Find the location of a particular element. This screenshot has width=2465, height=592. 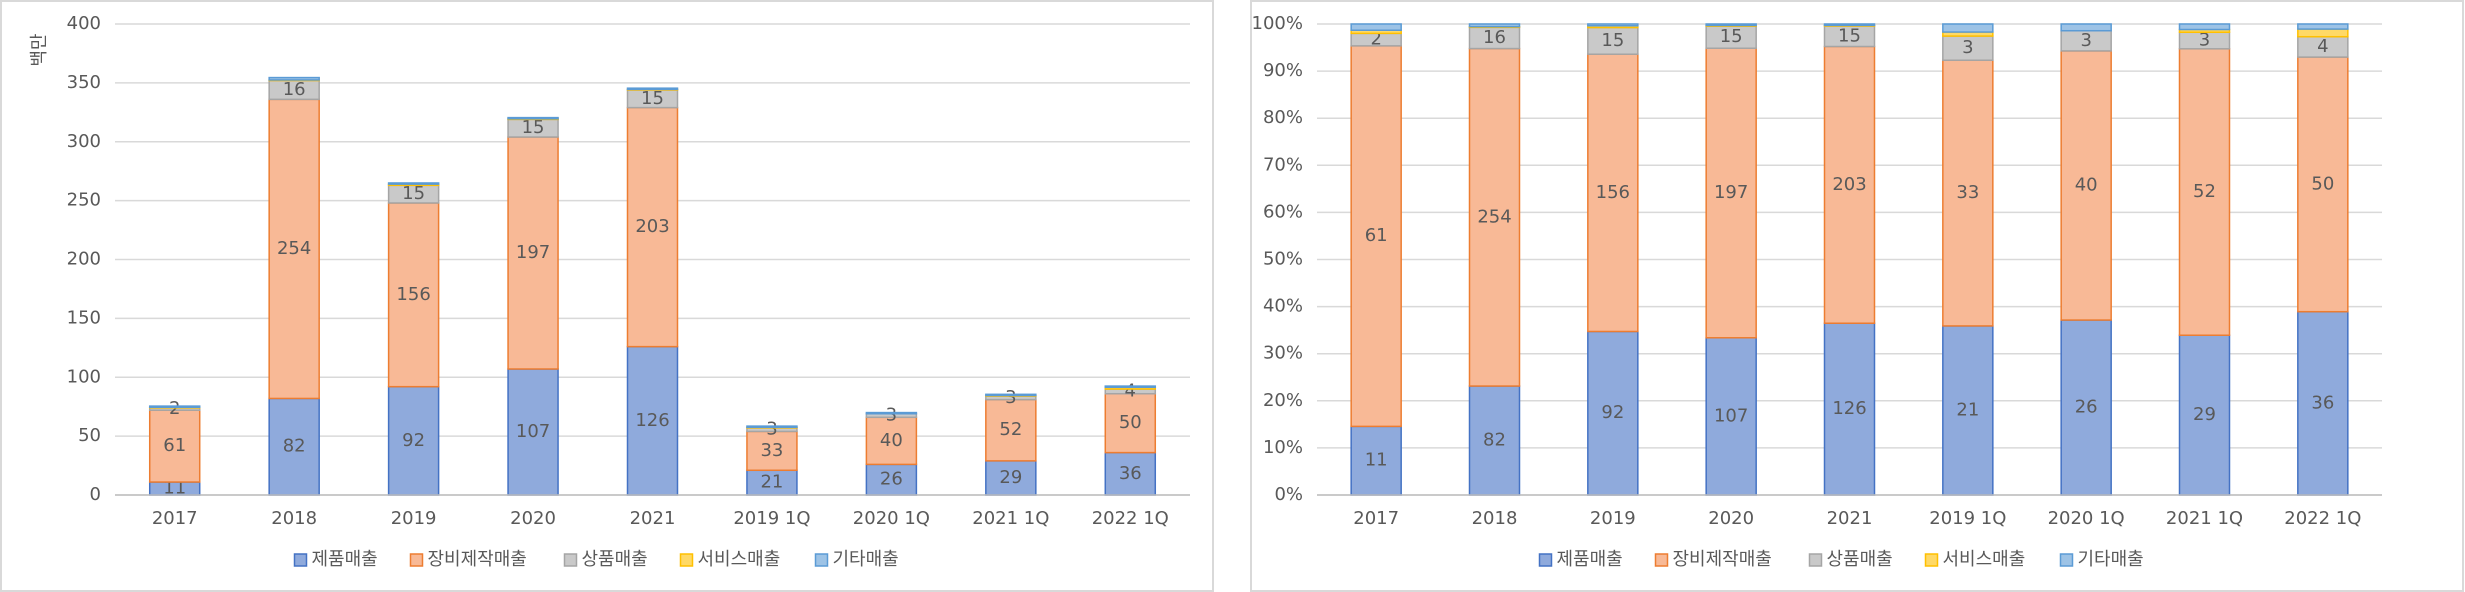

y-tick-label: 10% is located at coordinates (1283, 447).